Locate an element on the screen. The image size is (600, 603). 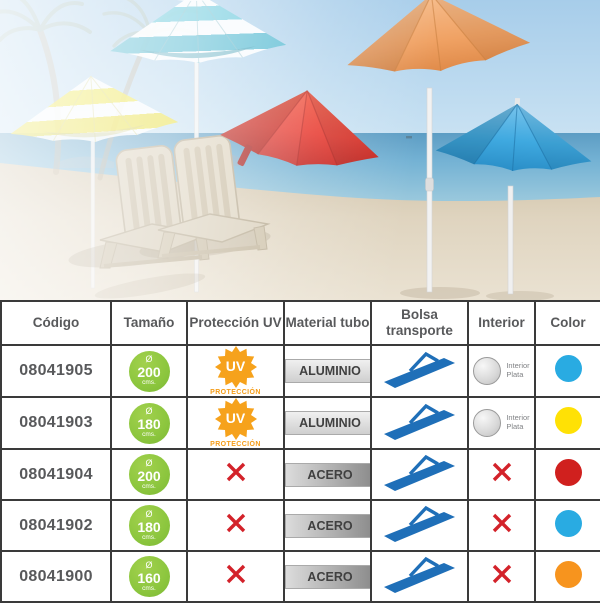
table-row: 08041900 Ø 160 cms. ACERO is located at coordinates (300, 576).